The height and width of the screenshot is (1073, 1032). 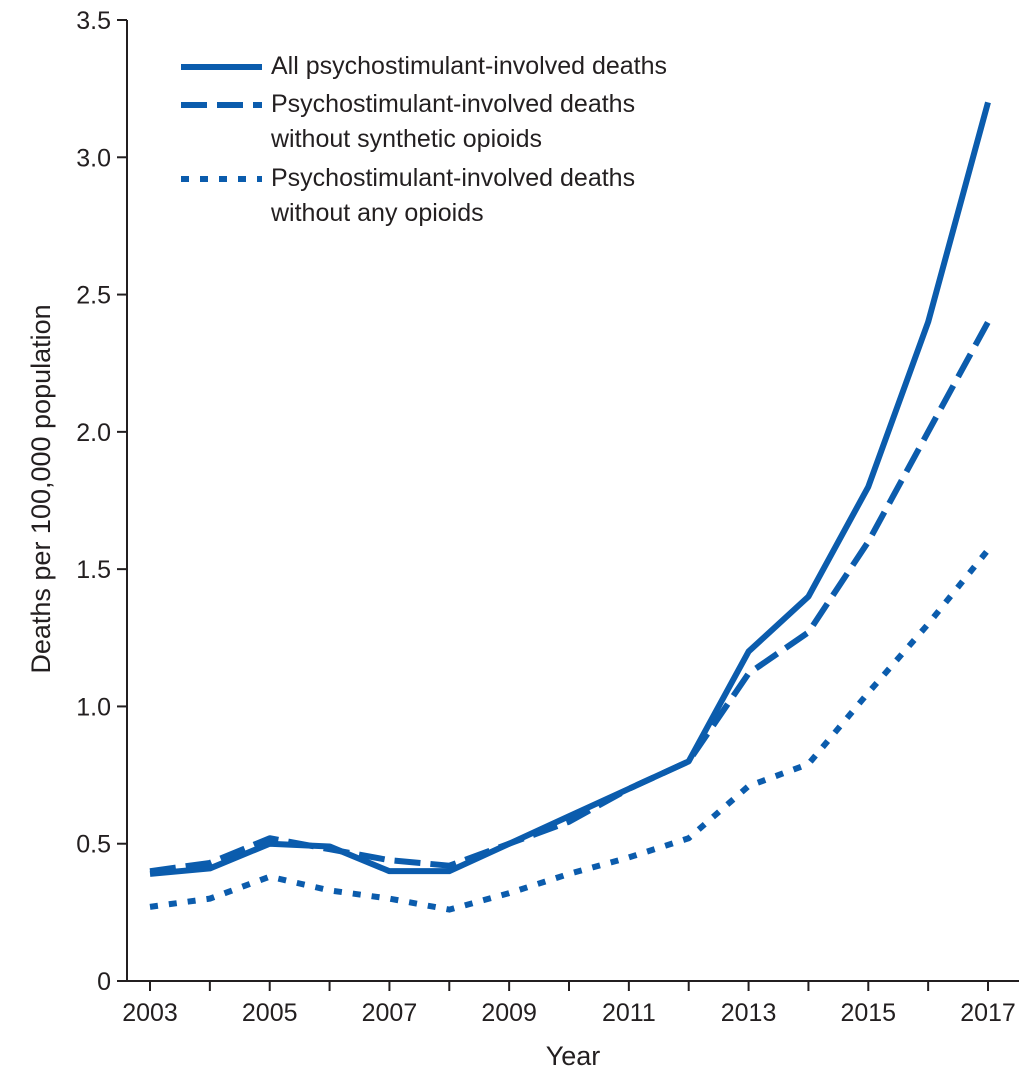 What do you see at coordinates (469, 66) in the screenshot?
I see `legend-label: All psychostimulant-involved deaths` at bounding box center [469, 66].